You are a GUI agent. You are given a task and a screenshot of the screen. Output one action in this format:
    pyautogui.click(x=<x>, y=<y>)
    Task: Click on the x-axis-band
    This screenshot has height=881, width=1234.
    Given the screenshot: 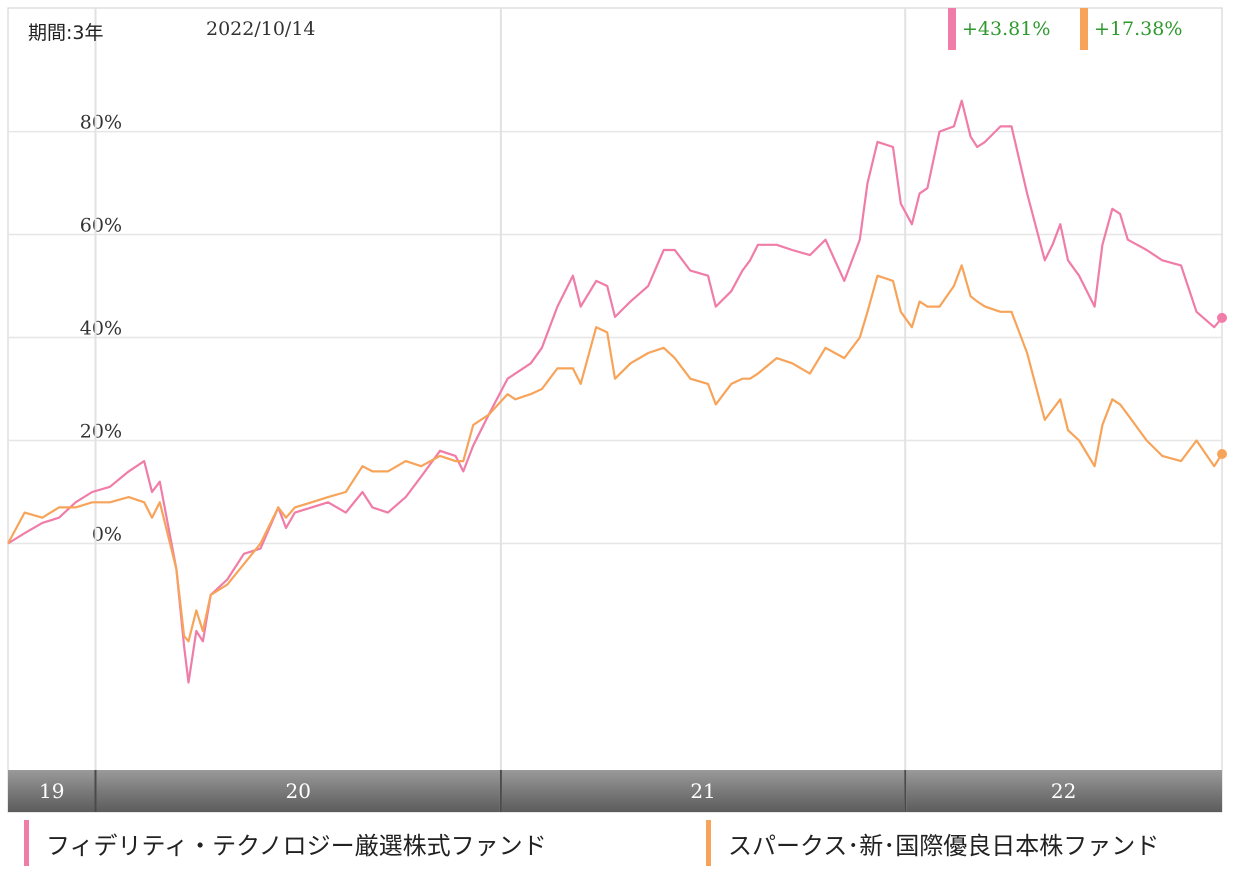 What is the action you would take?
    pyautogui.click(x=615, y=791)
    